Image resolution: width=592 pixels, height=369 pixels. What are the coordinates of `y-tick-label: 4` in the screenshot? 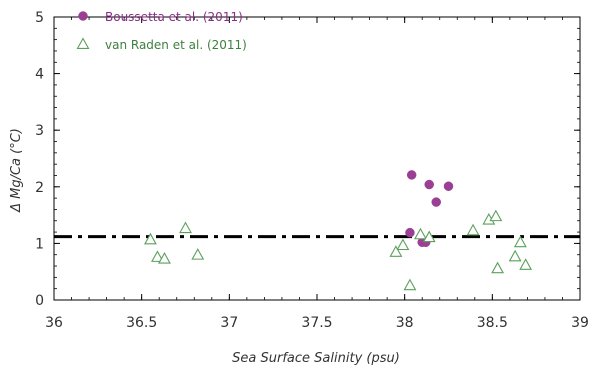 It's located at (39, 75).